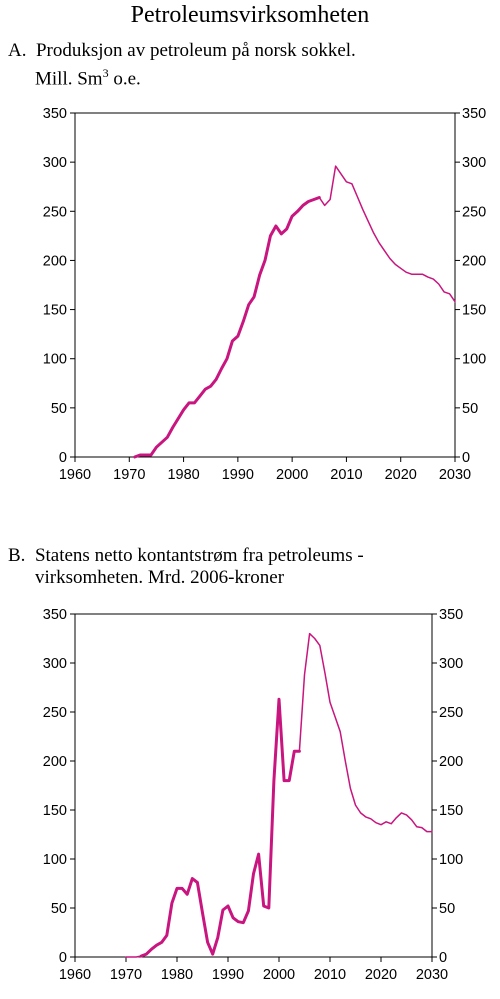 The width and height of the screenshot is (500, 999). I want to click on panel-a-y-tick-label-left-3: 150, so click(55, 311).